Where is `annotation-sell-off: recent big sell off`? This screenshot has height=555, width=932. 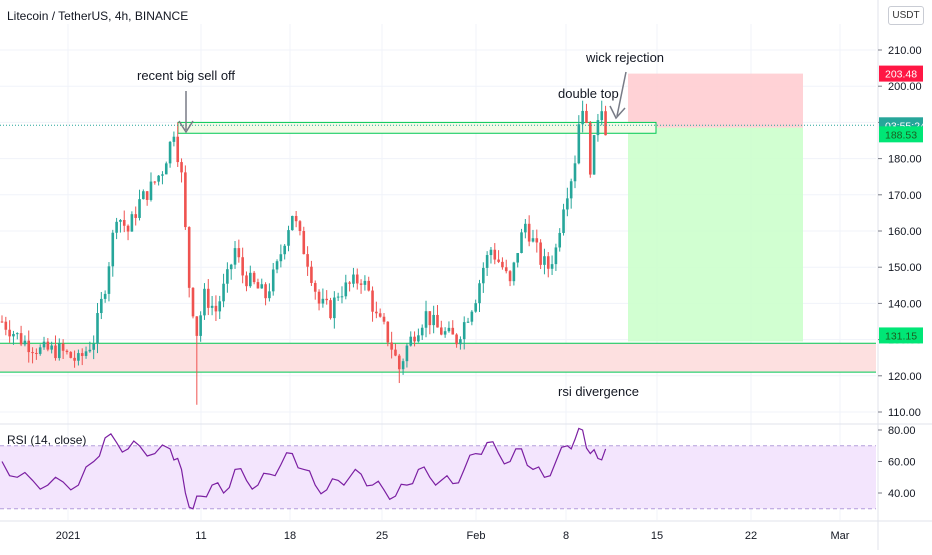
annotation-sell-off: recent big sell off is located at coordinates (186, 75).